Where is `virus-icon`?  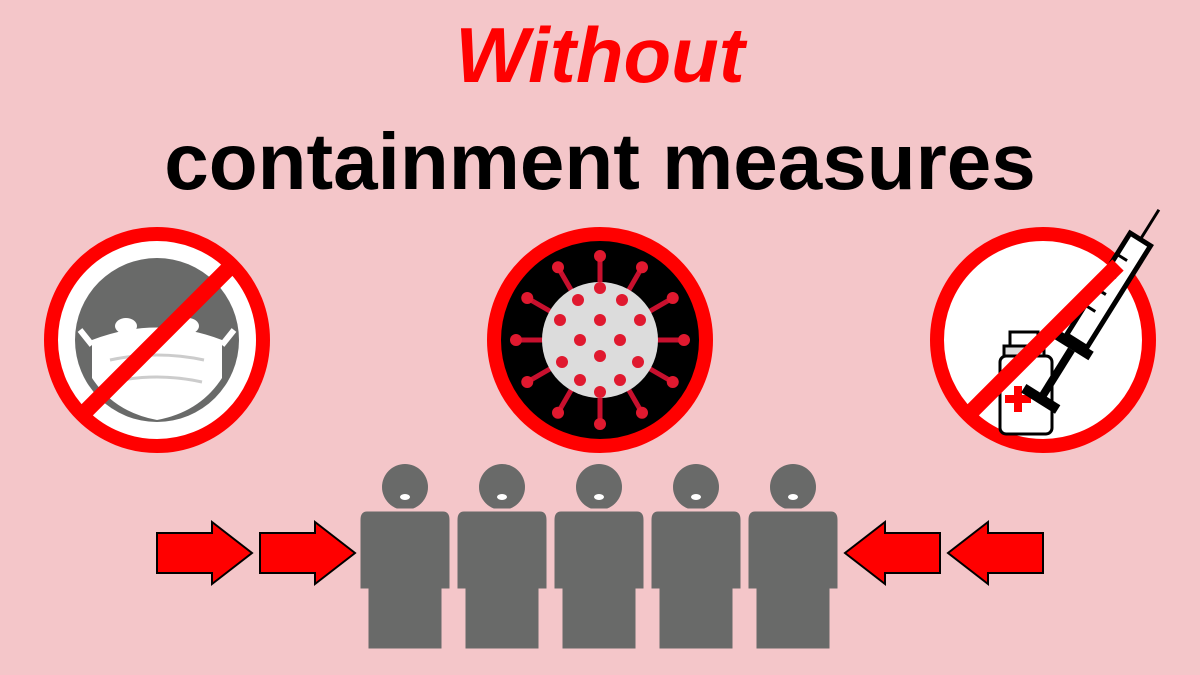
virus-icon is located at coordinates (600, 340).